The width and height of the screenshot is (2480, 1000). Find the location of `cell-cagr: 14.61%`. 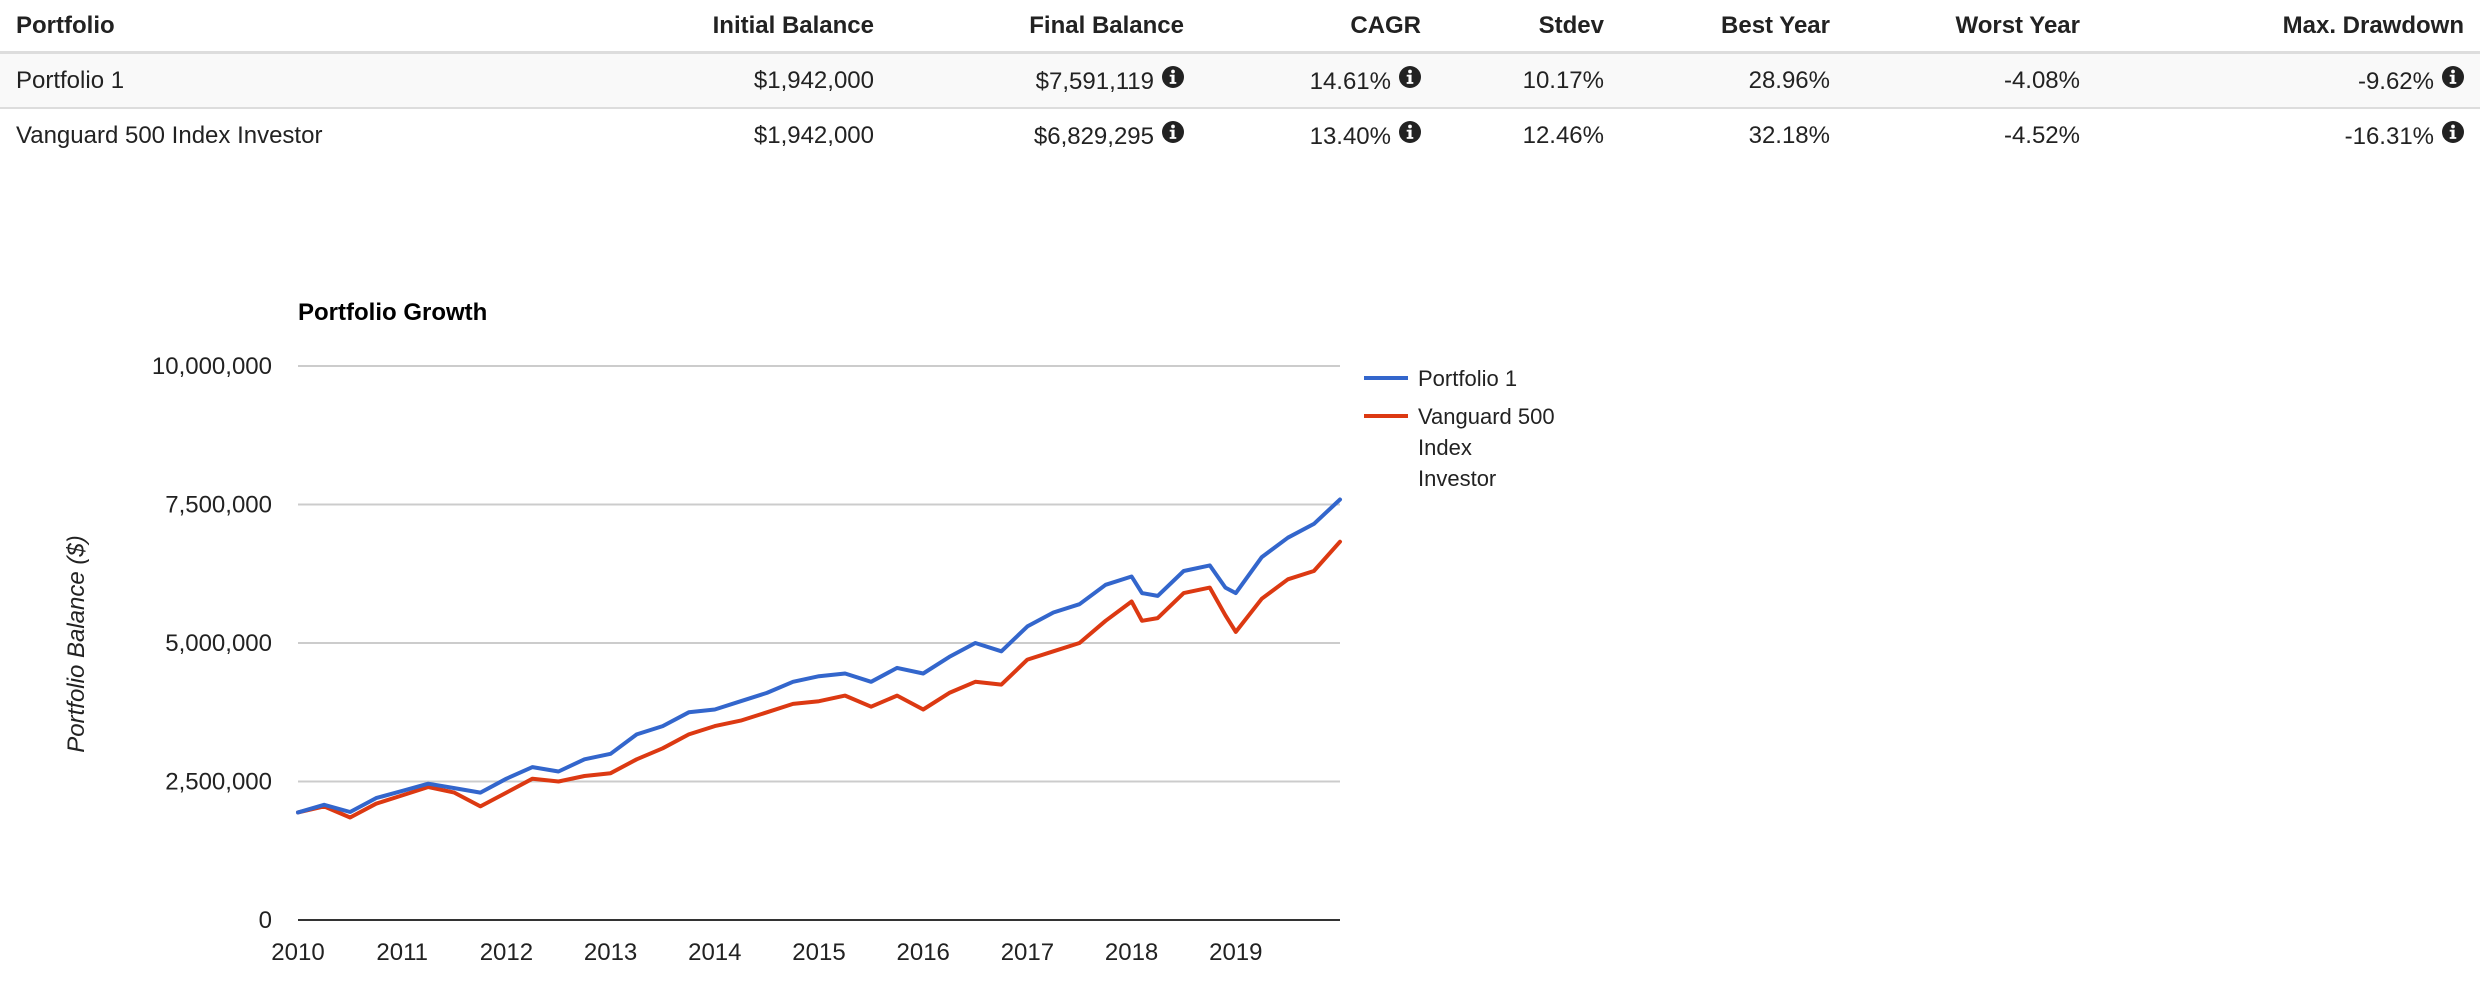

cell-cagr: 14.61% is located at coordinates (1318, 80).